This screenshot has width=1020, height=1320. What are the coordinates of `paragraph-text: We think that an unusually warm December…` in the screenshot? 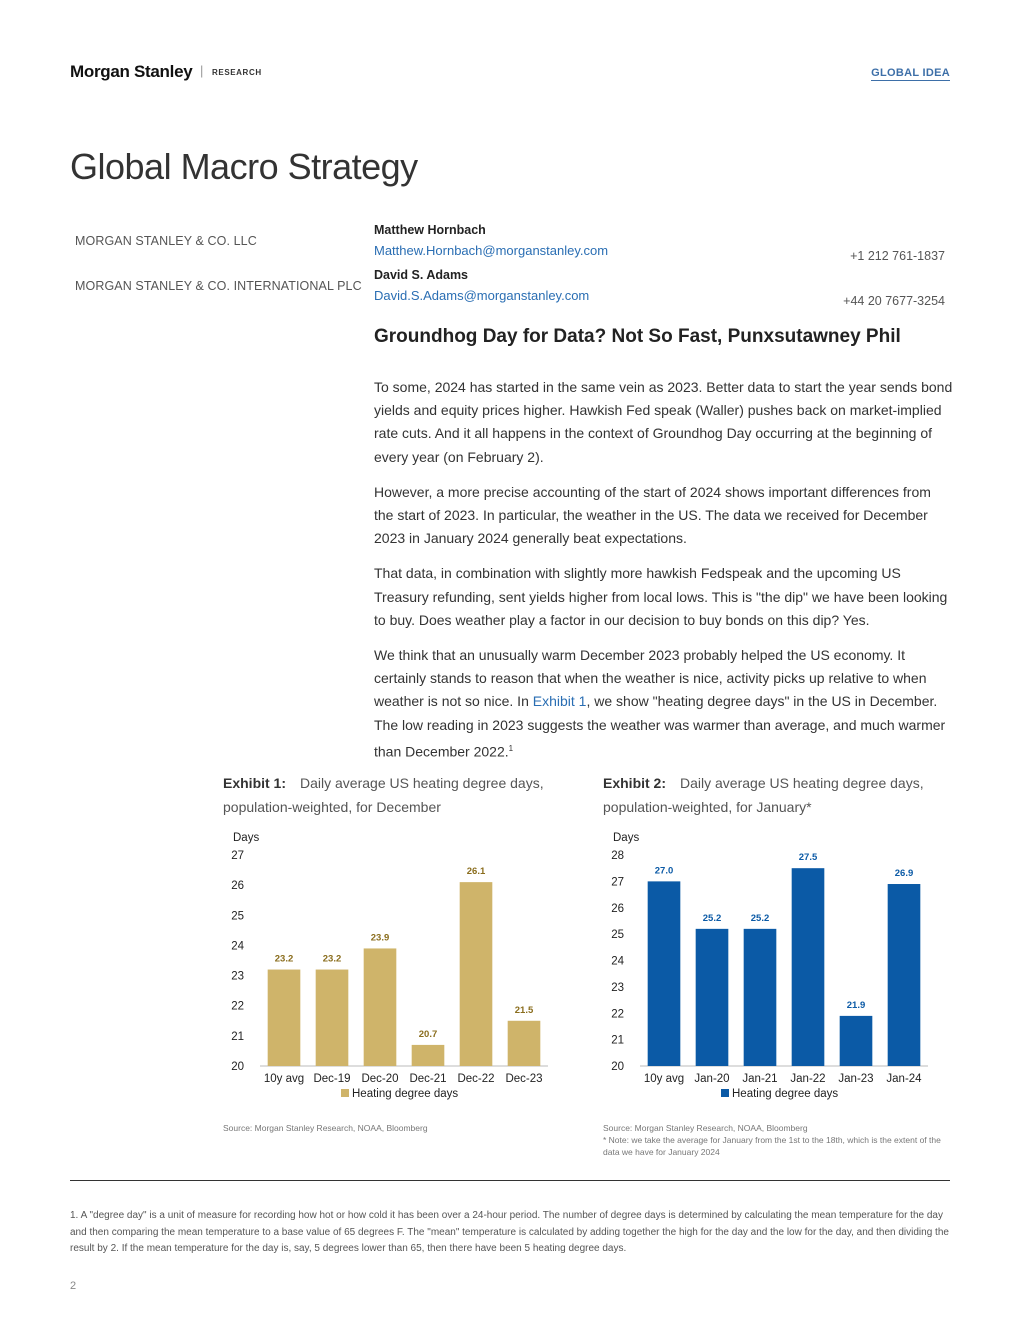 It's located at (650, 678).